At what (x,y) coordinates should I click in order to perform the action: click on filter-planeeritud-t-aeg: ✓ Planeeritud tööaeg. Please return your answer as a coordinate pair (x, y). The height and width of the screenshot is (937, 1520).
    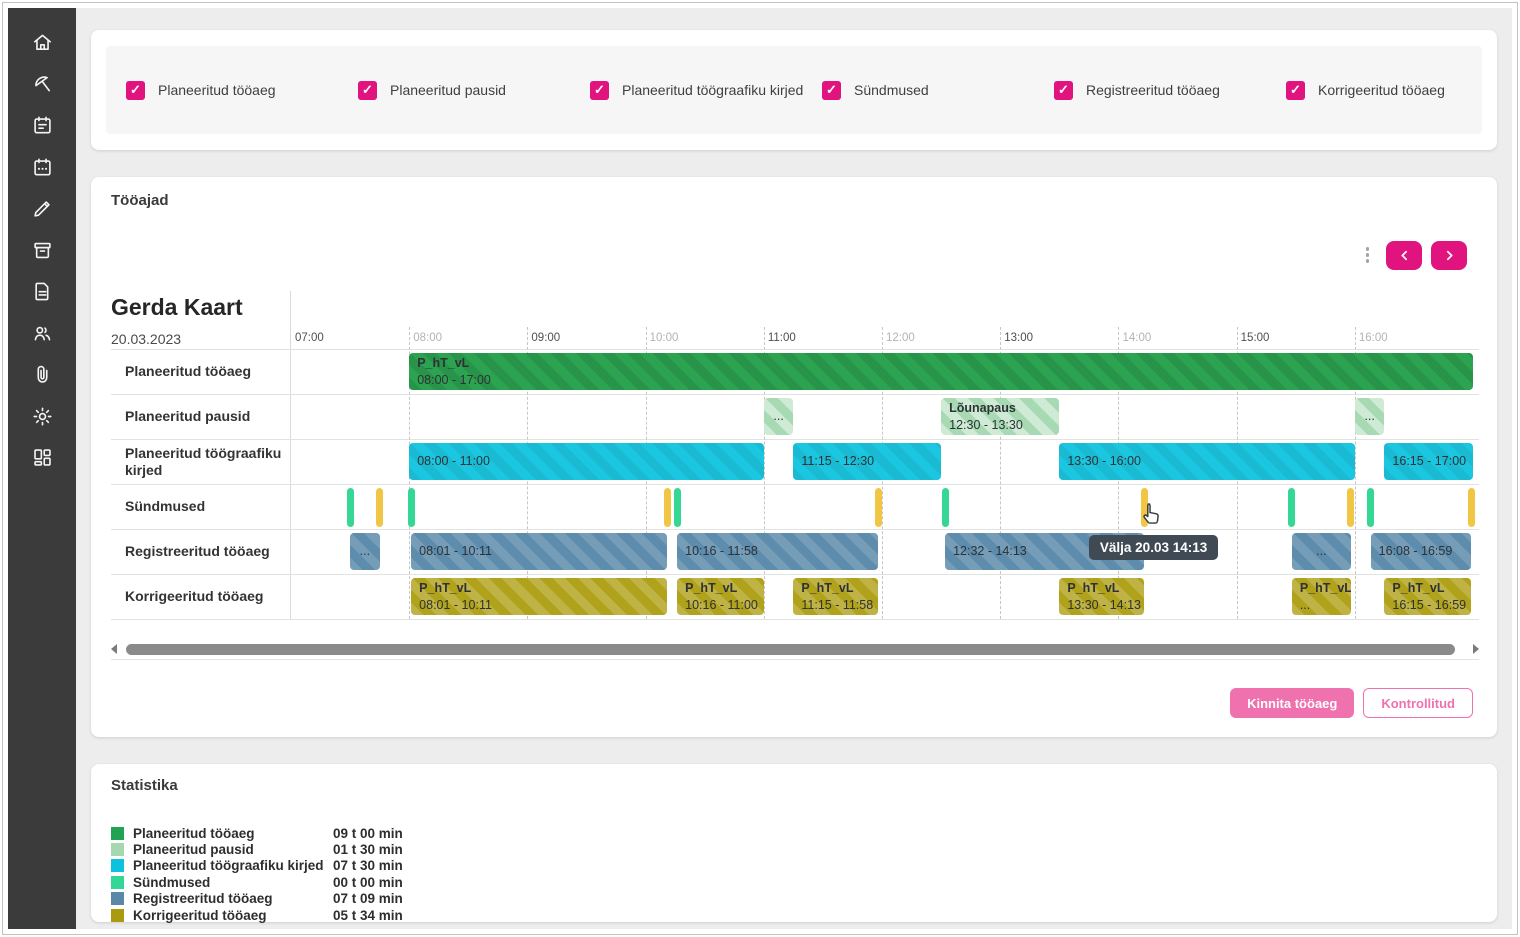
    Looking at the image, I should click on (242, 90).